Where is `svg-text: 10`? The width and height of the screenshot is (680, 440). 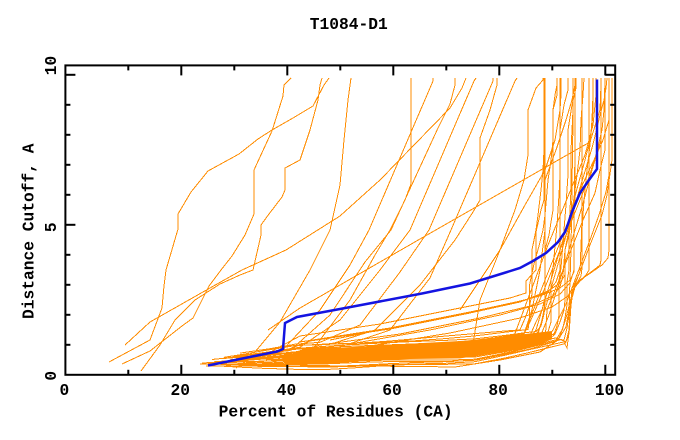 svg-text: 10 is located at coordinates (51, 66).